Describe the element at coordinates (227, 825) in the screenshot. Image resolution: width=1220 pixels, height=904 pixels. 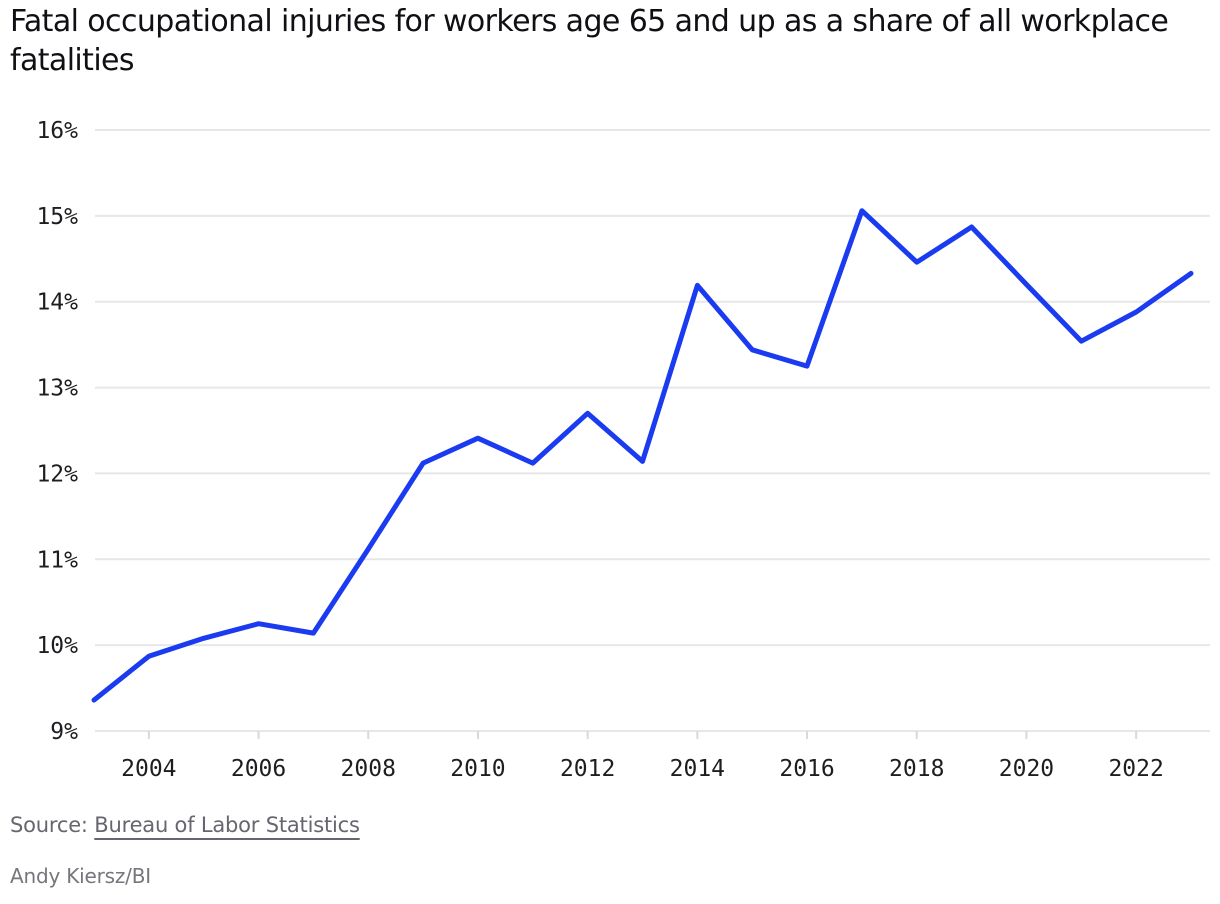
I see `source-link: Bureau of Labor Statistics` at that location.